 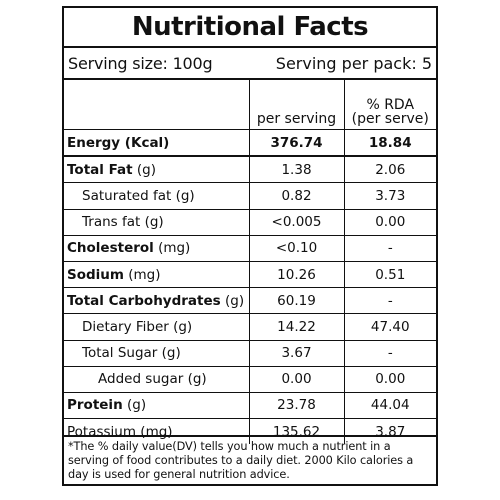 I want to click on per-serving-value: 376.74, so click(x=296, y=143).